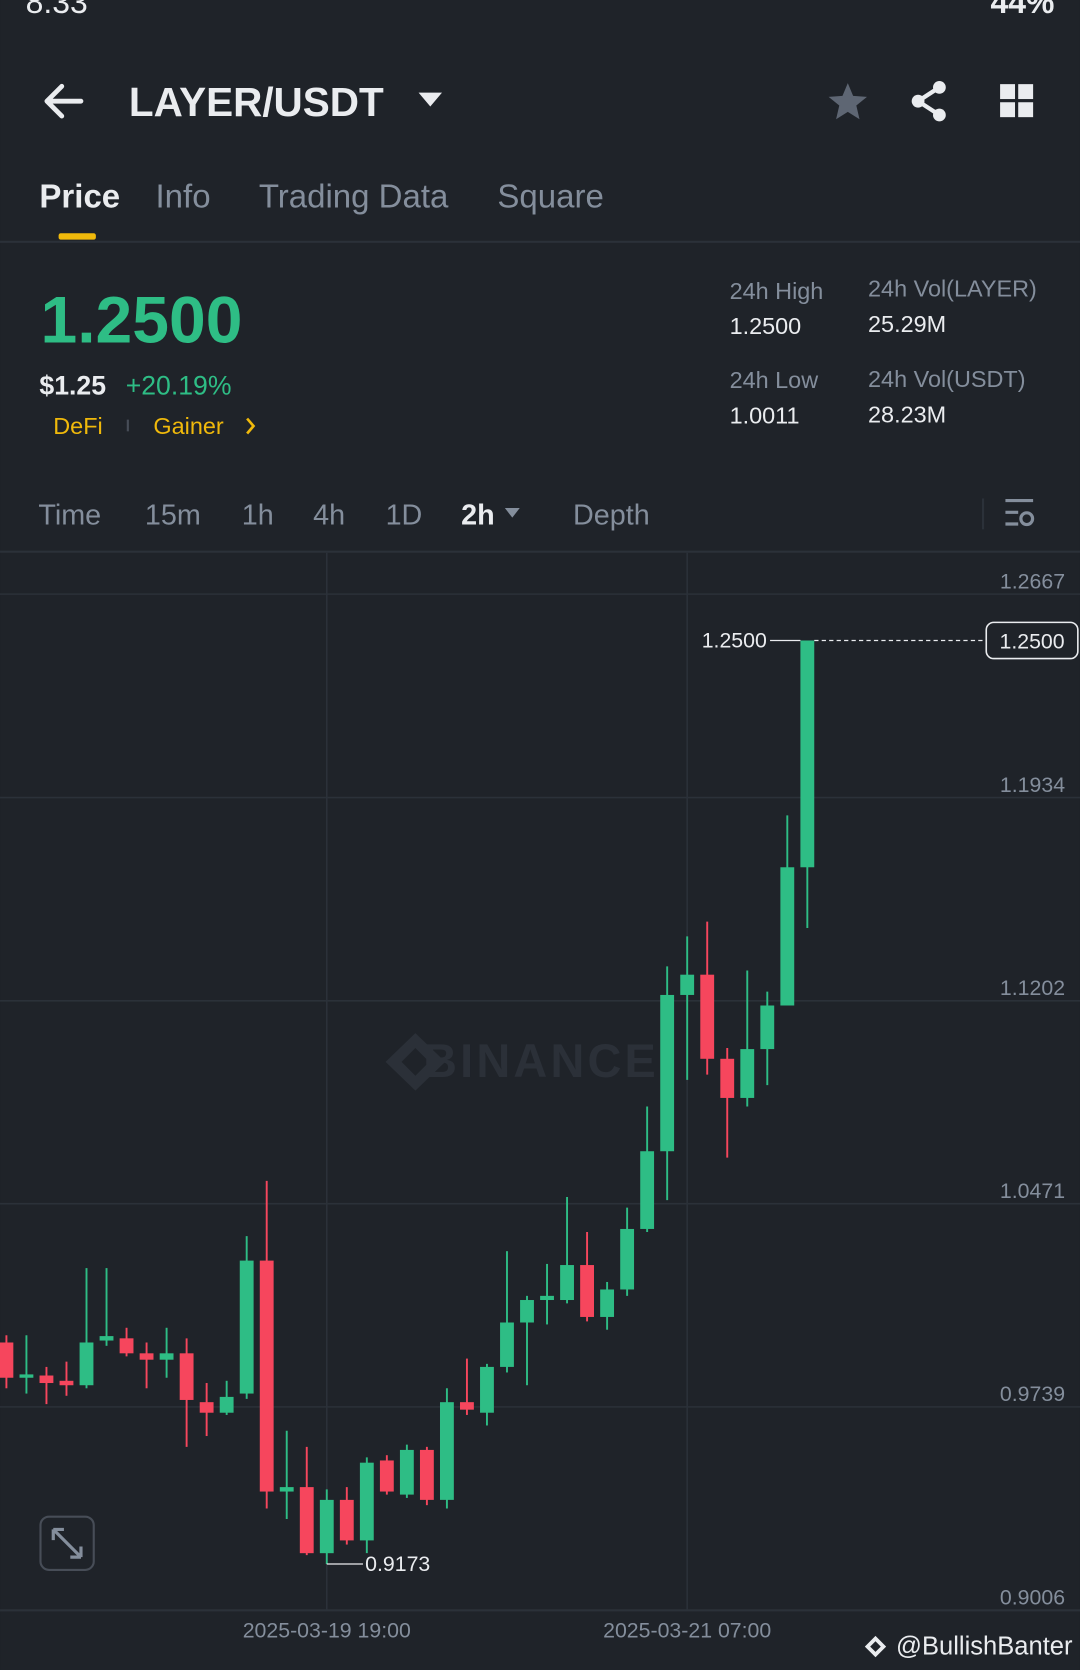 Image resolution: width=1080 pixels, height=1670 pixels. Describe the element at coordinates (141, 320) in the screenshot. I see `last-price: 1.2500` at that location.